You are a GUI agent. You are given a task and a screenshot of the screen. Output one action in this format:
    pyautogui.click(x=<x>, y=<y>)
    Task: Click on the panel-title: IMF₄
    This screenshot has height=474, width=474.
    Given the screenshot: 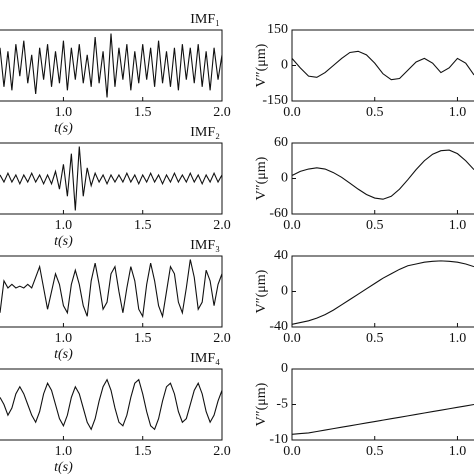 What is the action you would take?
    pyautogui.click(x=205, y=358)
    